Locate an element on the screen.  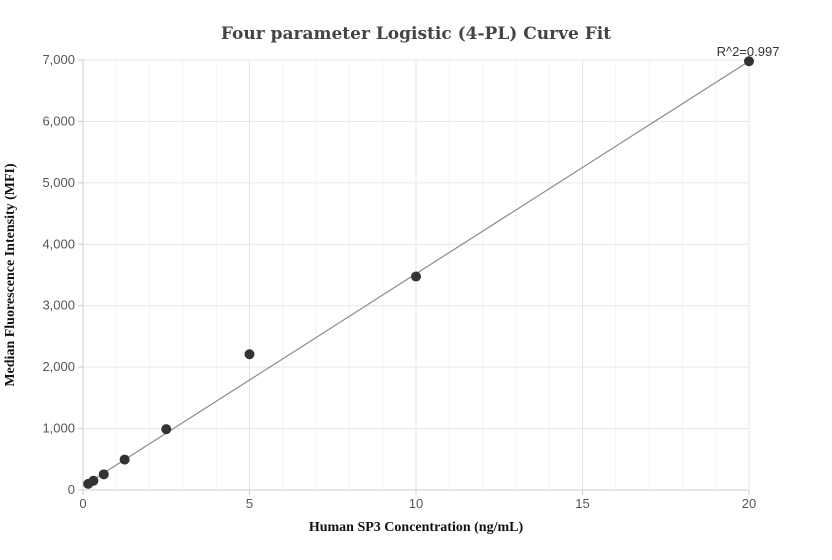
x-tick-label: 15 is located at coordinates (582, 503).